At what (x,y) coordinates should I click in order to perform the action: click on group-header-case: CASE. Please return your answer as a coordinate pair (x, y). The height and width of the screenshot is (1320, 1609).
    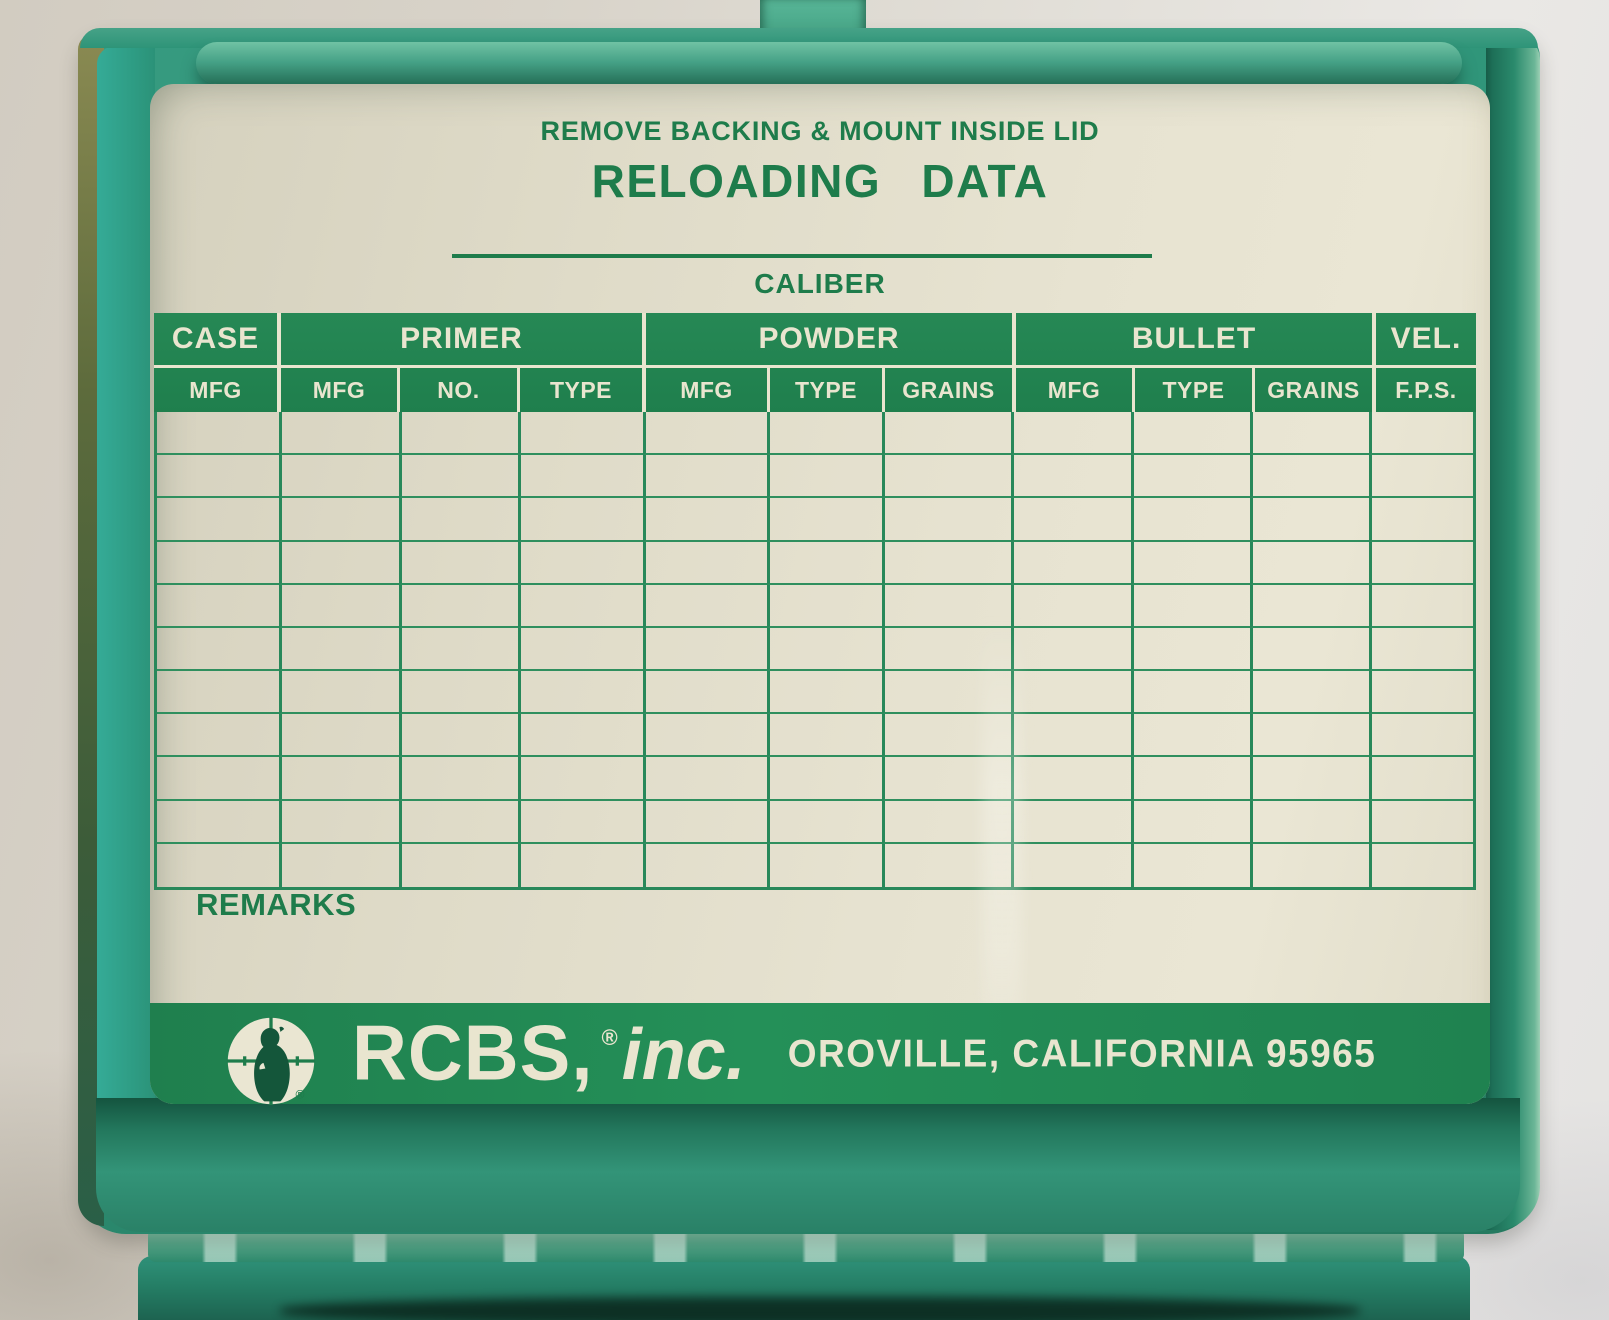
    Looking at the image, I should click on (215, 338).